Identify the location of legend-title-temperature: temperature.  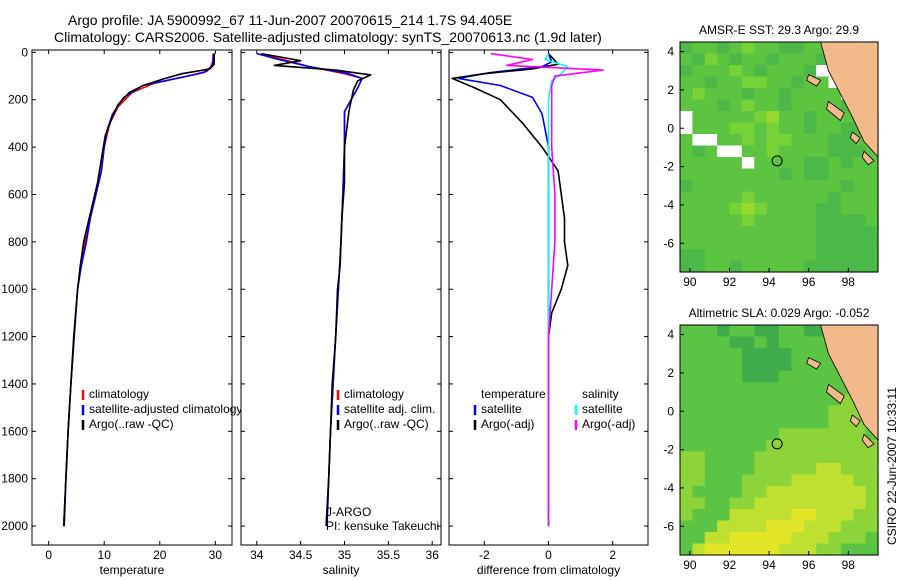
(513, 394).